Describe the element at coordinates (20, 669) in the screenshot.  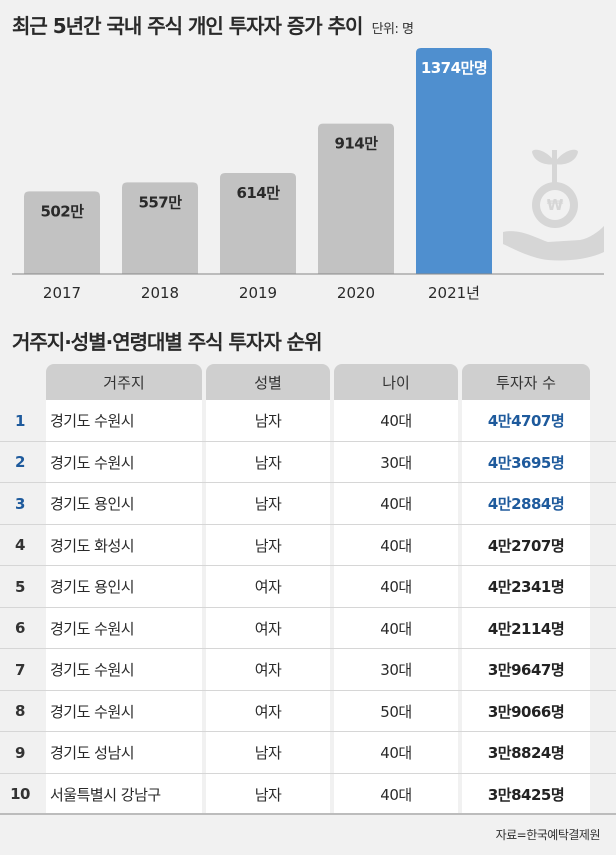
I see `rank-cell: 7` at that location.